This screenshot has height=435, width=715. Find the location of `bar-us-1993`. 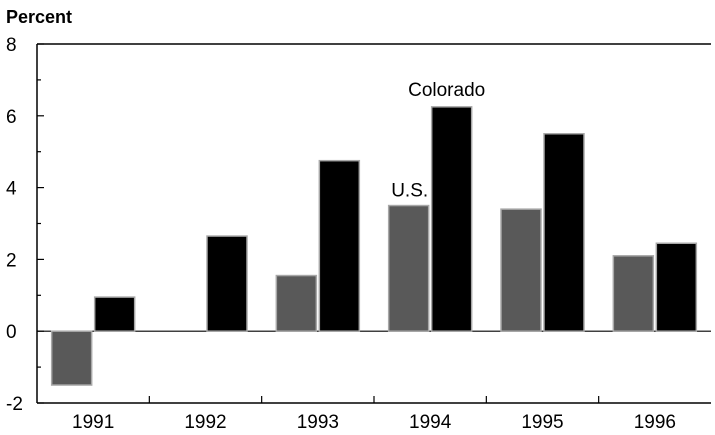

bar-us-1993 is located at coordinates (296, 303).